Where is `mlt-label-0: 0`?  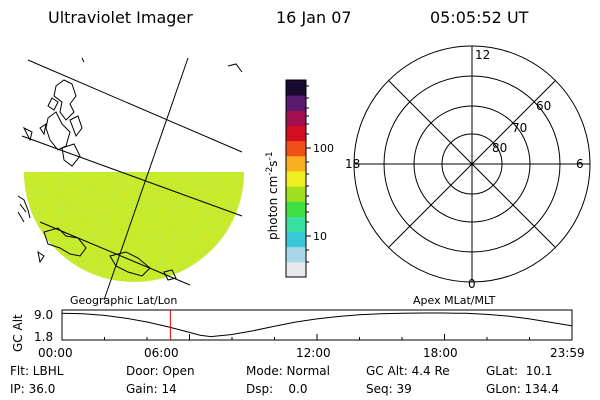
mlt-label-0: 0 is located at coordinates (472, 284).